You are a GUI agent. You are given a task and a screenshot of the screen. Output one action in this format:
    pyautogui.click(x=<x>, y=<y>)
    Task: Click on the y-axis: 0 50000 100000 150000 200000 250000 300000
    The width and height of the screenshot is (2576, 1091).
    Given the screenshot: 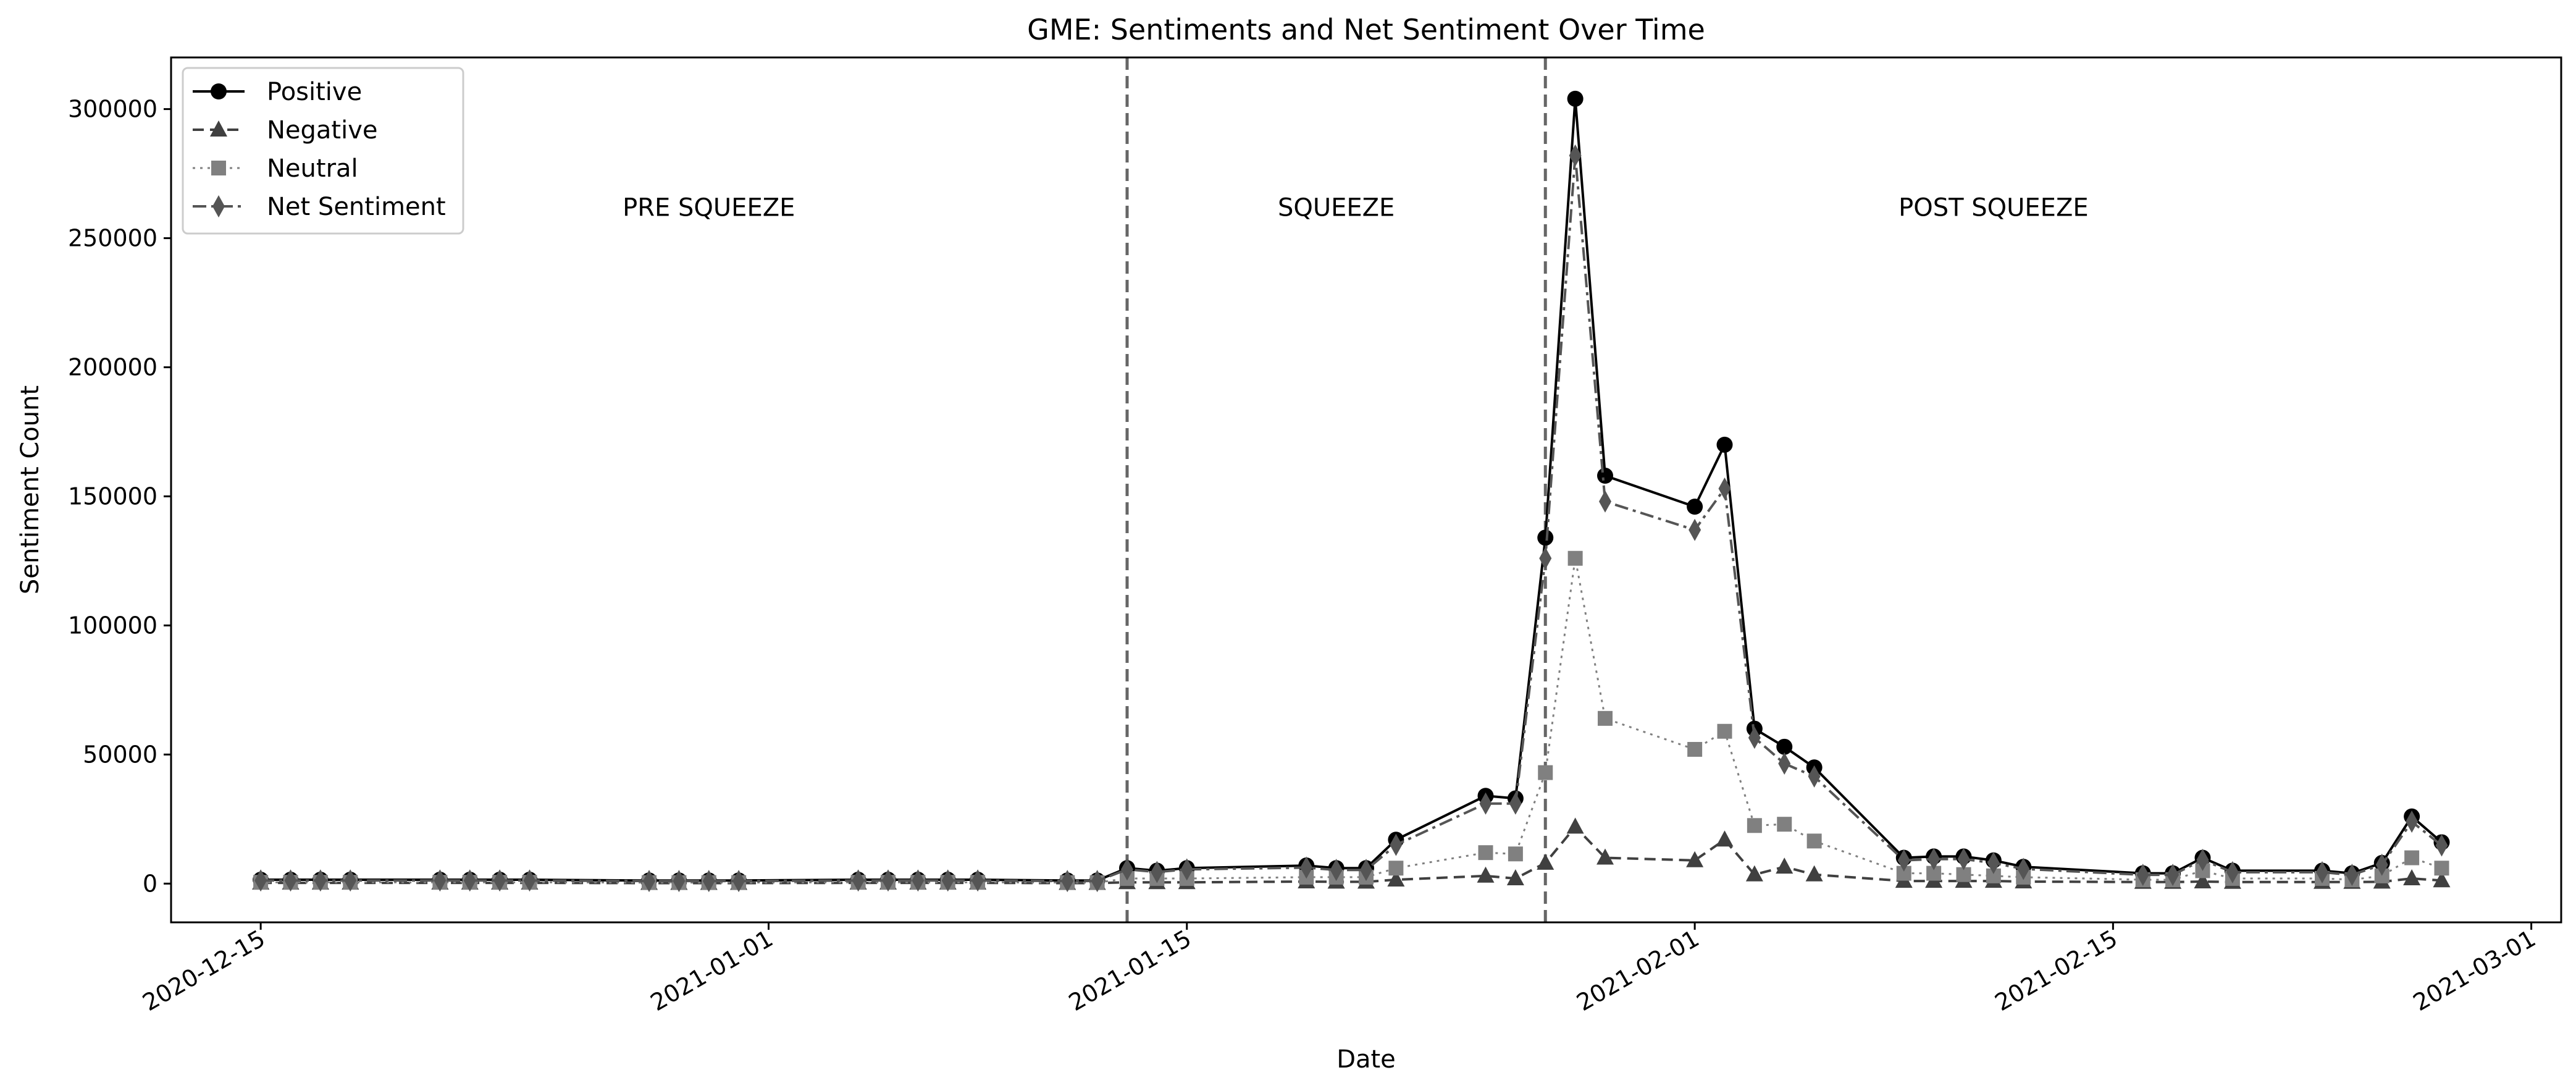 What is the action you would take?
    pyautogui.click(x=120, y=496)
    